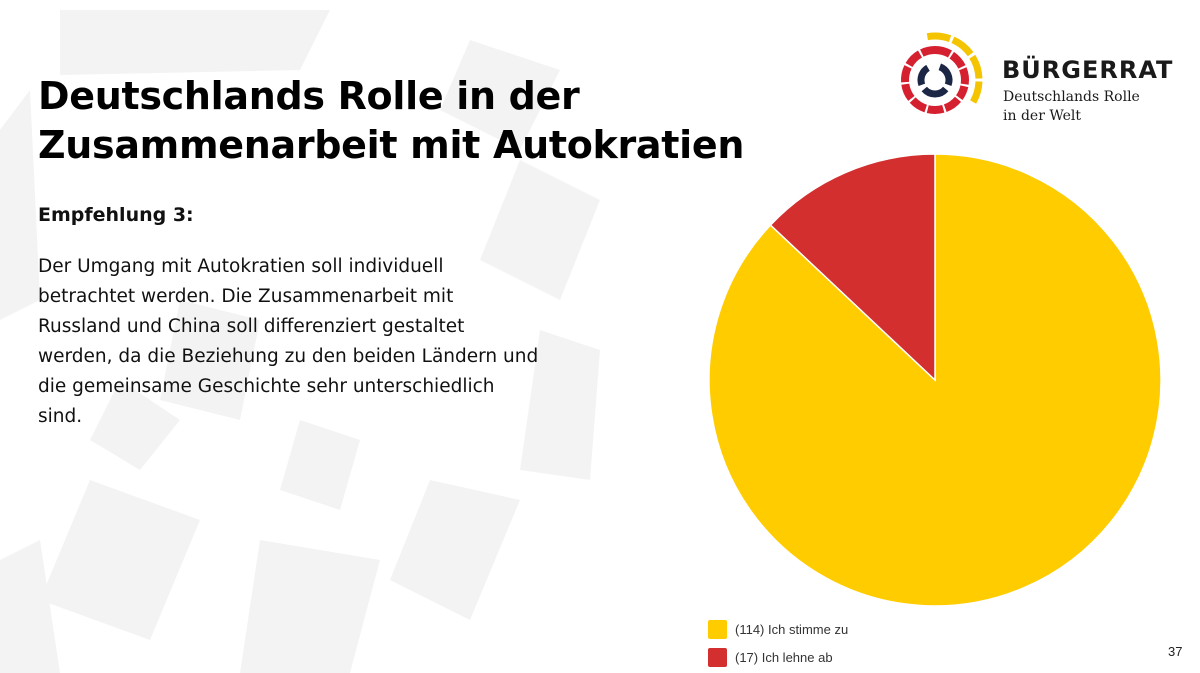 The width and height of the screenshot is (1200, 673). Describe the element at coordinates (391, 145) in the screenshot. I see `slide-title-line-2: Zusammenarbeit mit Autokratien` at that location.